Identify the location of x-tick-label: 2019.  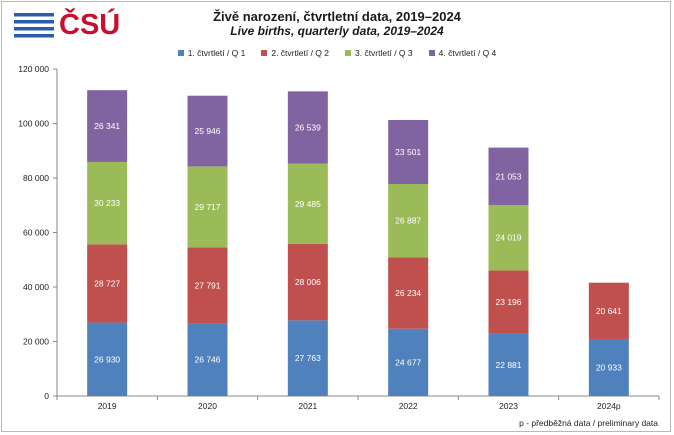
(107, 406).